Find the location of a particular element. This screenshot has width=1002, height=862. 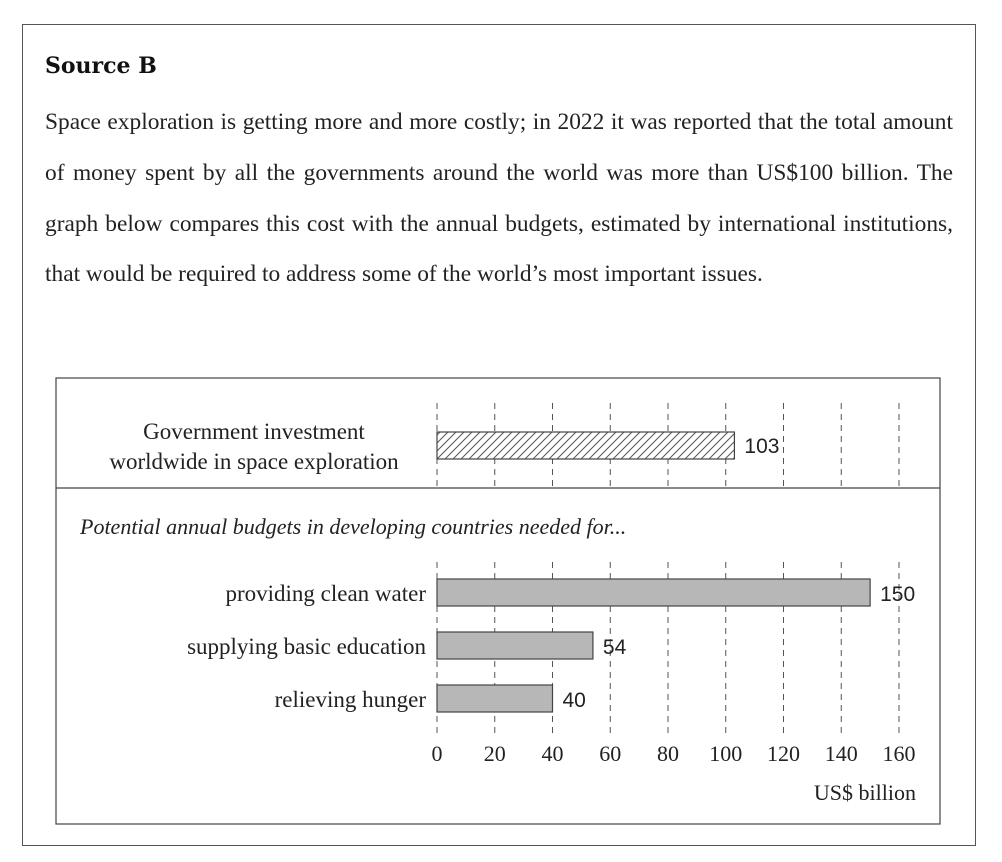

x-tick-label: 140 is located at coordinates (841, 753).